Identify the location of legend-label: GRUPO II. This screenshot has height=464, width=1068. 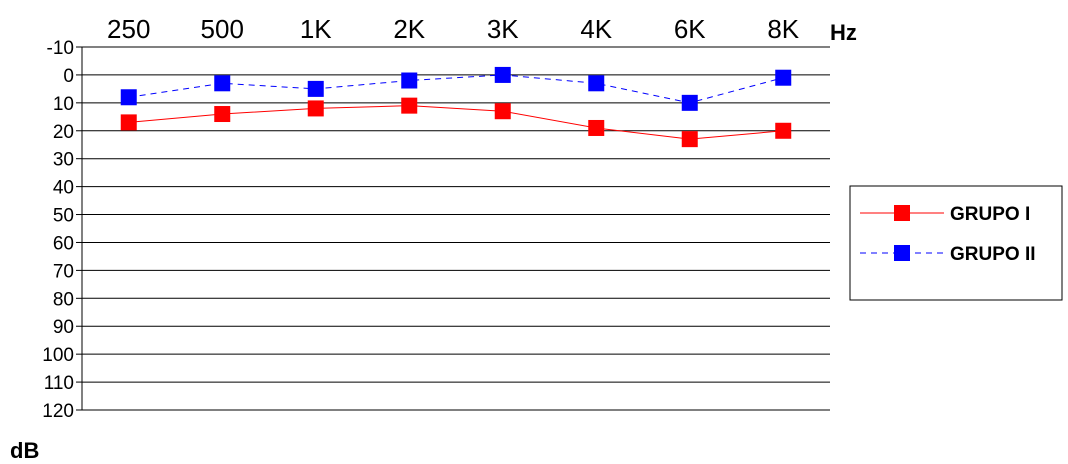
(993, 254).